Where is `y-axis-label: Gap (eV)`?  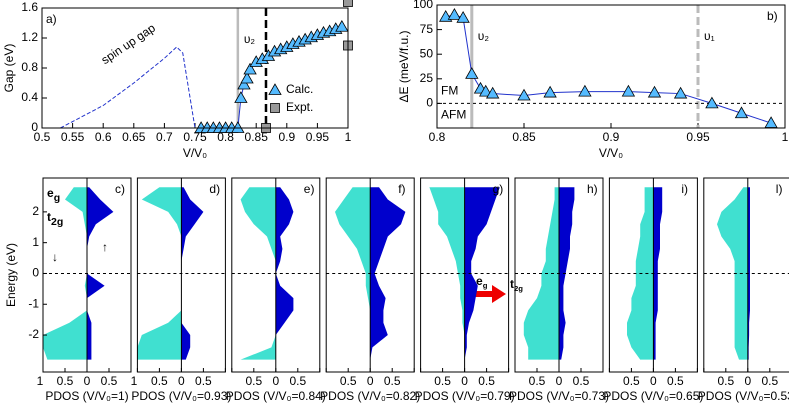 y-axis-label: Gap (eV) is located at coordinates (9, 68).